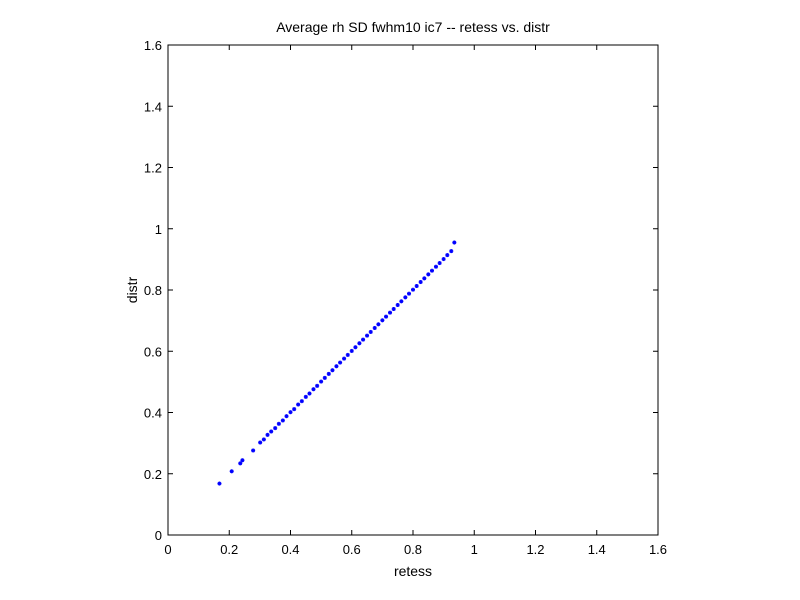 Image resolution: width=800 pixels, height=600 pixels. What do you see at coordinates (158, 535) in the screenshot?
I see `y-tick-label: 0` at bounding box center [158, 535].